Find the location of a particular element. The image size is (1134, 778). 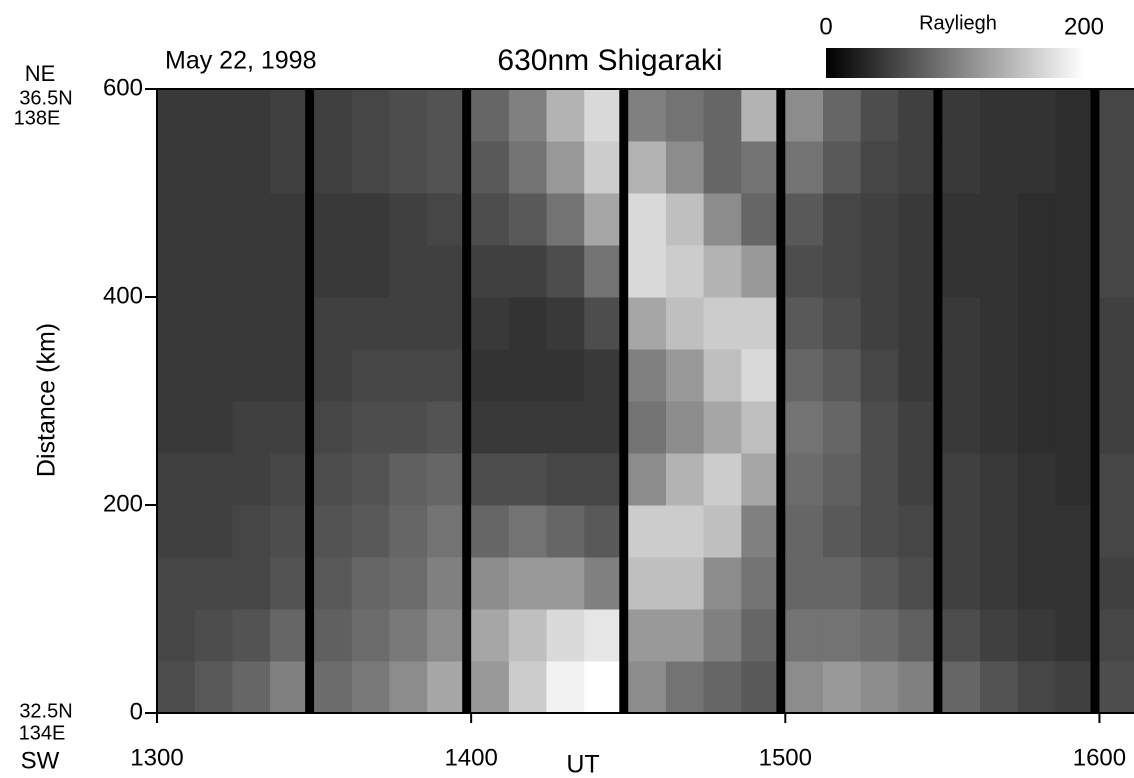

y-tick-label: 400 is located at coordinates (123, 295).